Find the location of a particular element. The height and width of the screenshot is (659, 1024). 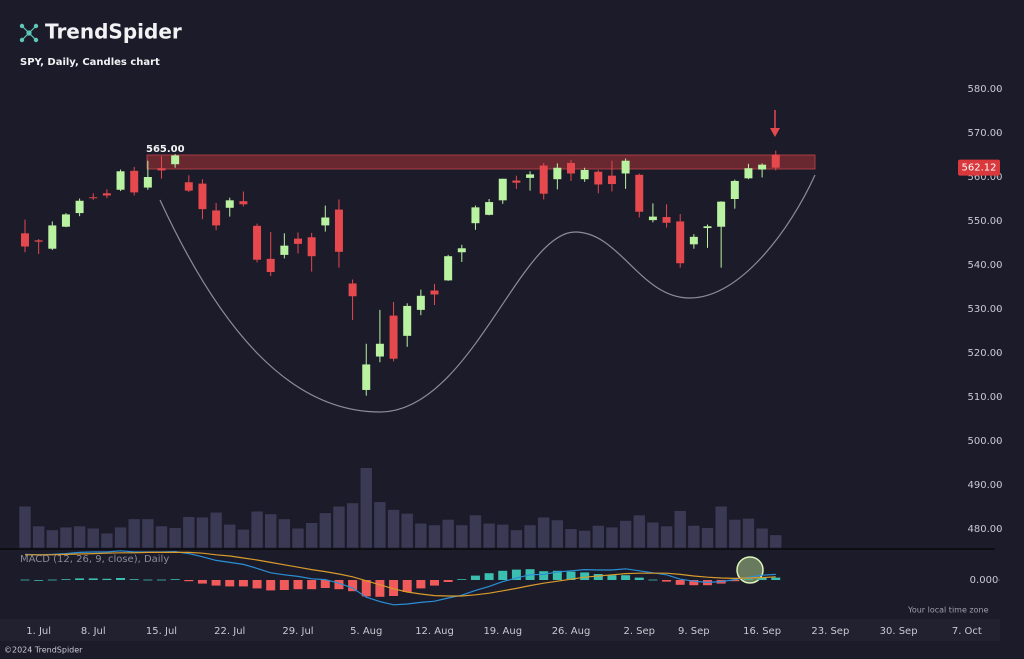

logo-icon is located at coordinates (29, 33).